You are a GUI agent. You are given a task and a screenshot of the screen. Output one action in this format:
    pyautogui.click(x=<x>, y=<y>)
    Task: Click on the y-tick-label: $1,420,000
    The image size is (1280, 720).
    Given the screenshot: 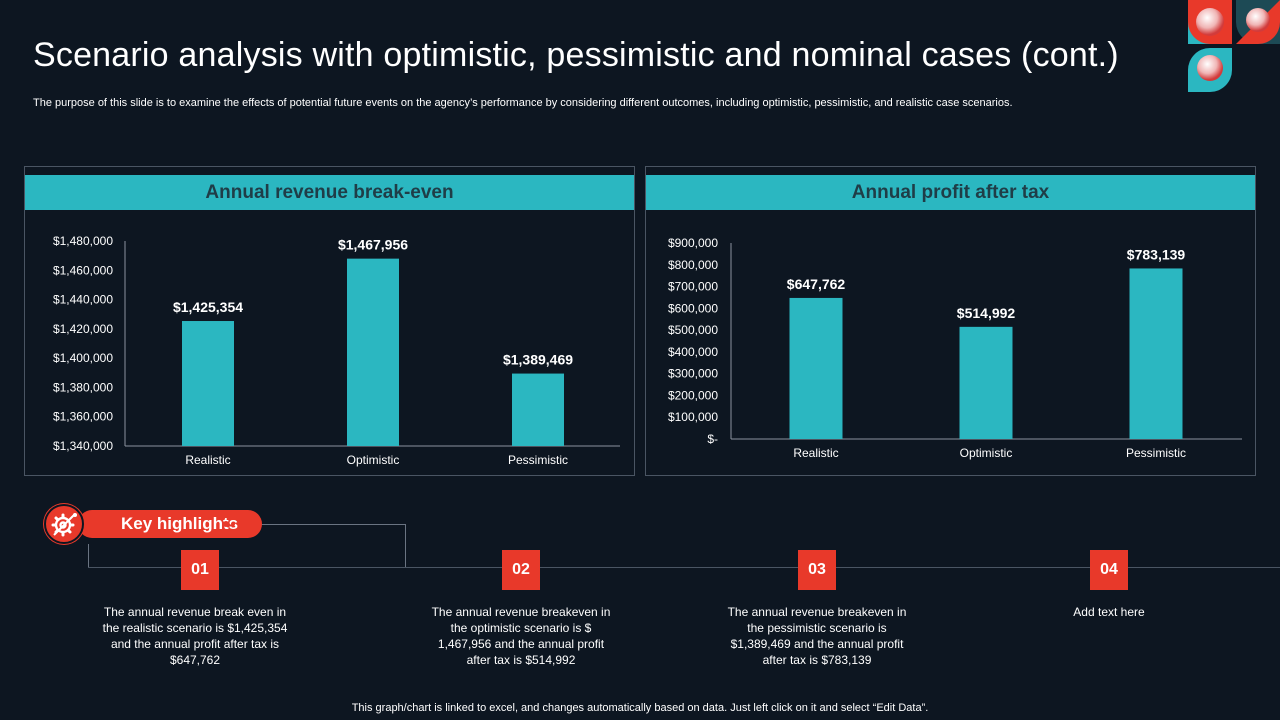 What is the action you would take?
    pyautogui.click(x=83, y=329)
    